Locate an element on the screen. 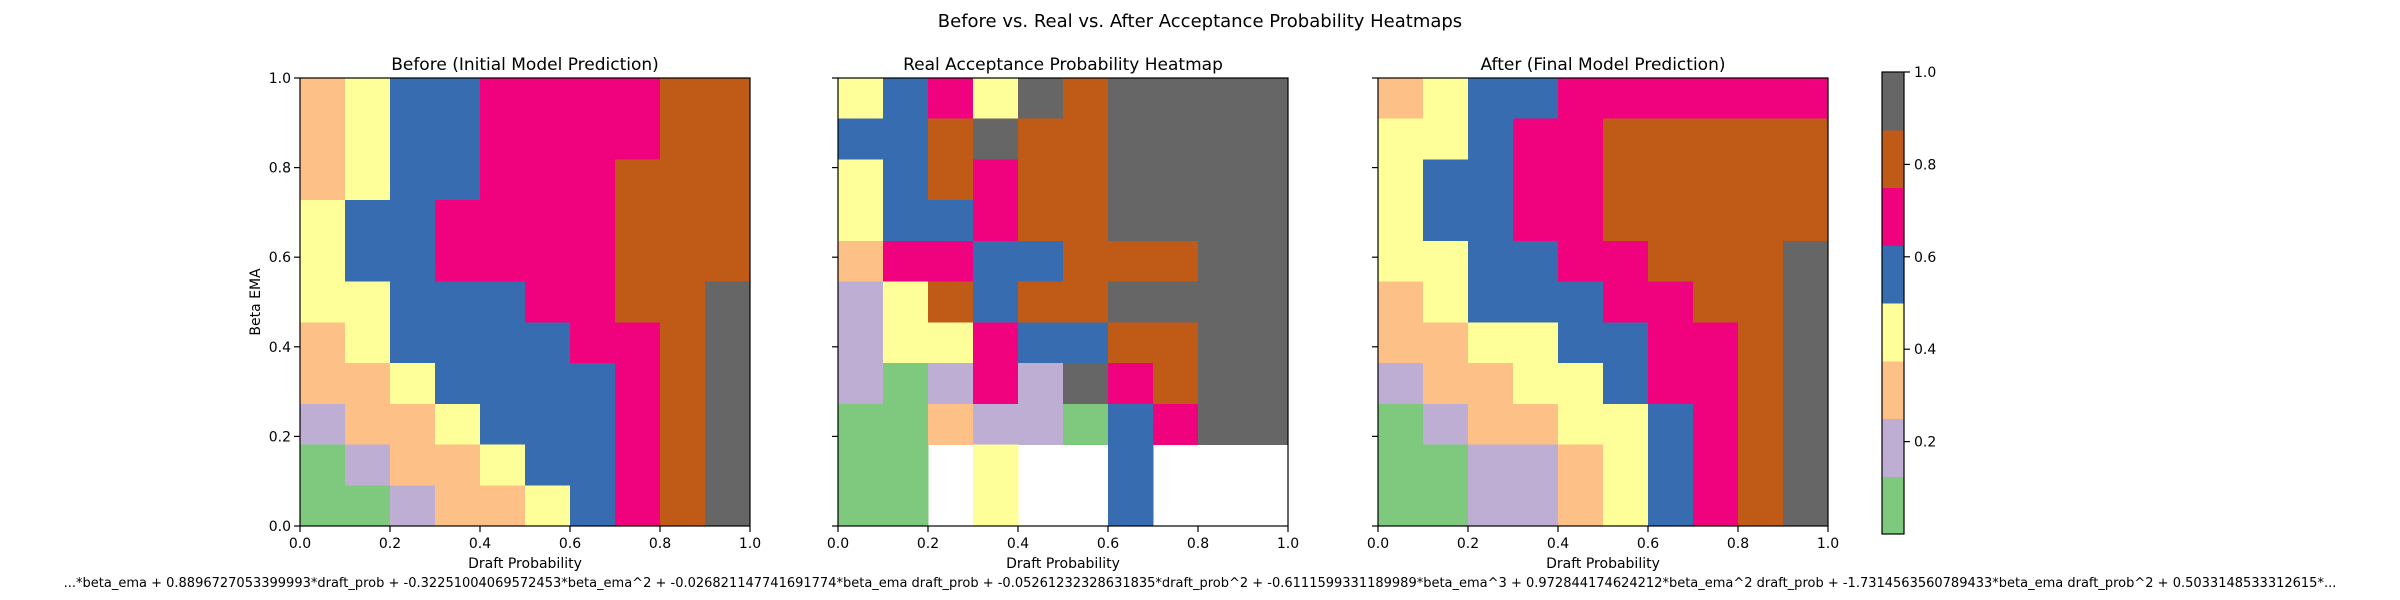 This screenshot has height=600, width=2400. colorbar-tick-label: 0.6 is located at coordinates (1925, 258).